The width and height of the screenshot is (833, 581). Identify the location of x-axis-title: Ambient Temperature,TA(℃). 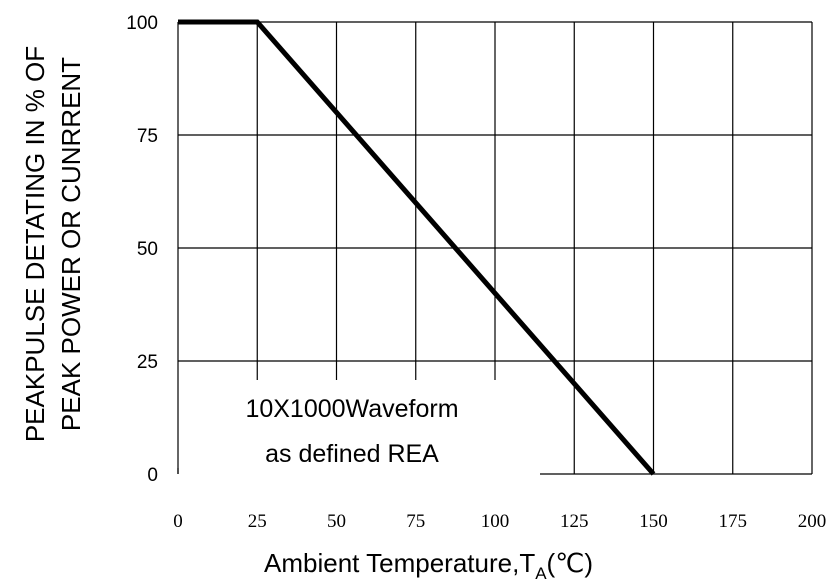
(428, 564).